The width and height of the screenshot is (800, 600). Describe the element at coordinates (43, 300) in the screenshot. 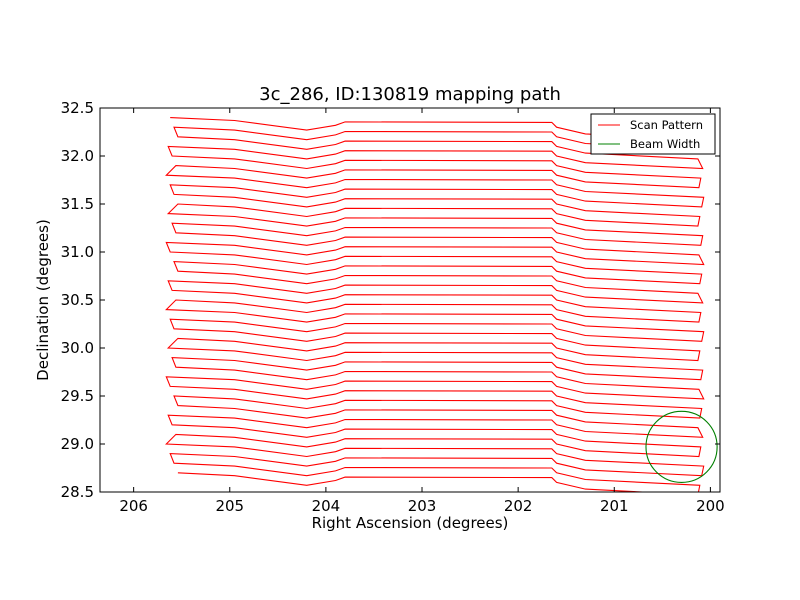

I see `y-axis-label: Declination (degrees)` at that location.